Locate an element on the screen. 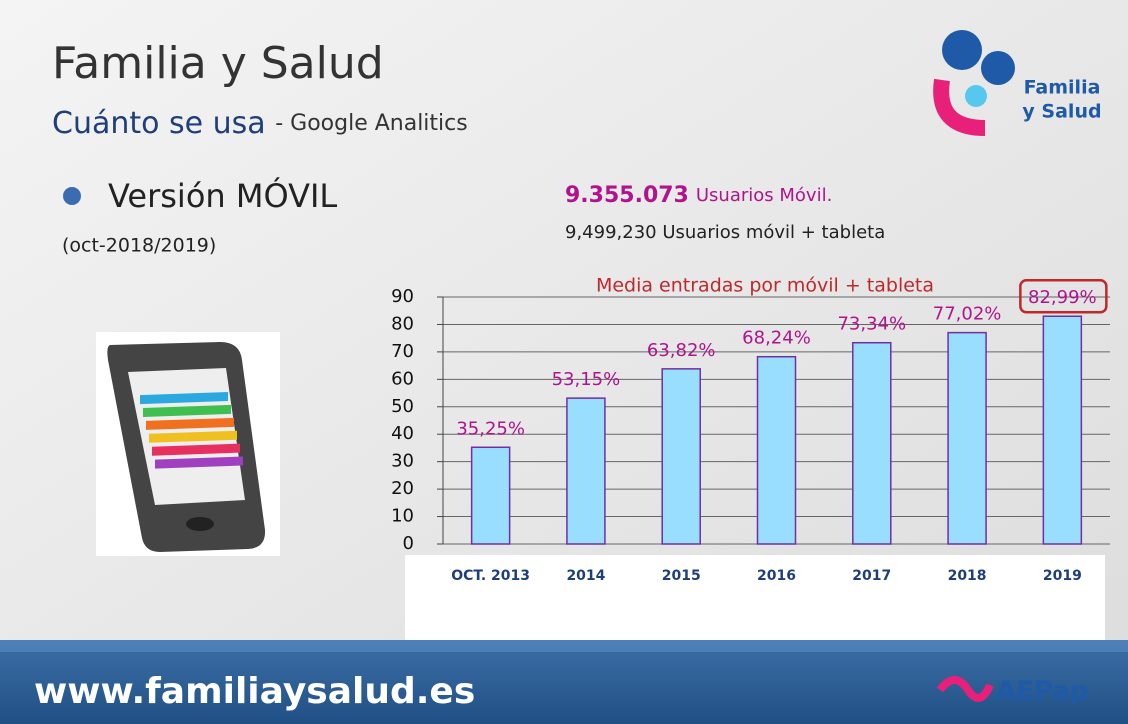 Image resolution: width=1128 pixels, height=724 pixels. chart-title: Media entradas por móvil + tableta is located at coordinates (765, 286).